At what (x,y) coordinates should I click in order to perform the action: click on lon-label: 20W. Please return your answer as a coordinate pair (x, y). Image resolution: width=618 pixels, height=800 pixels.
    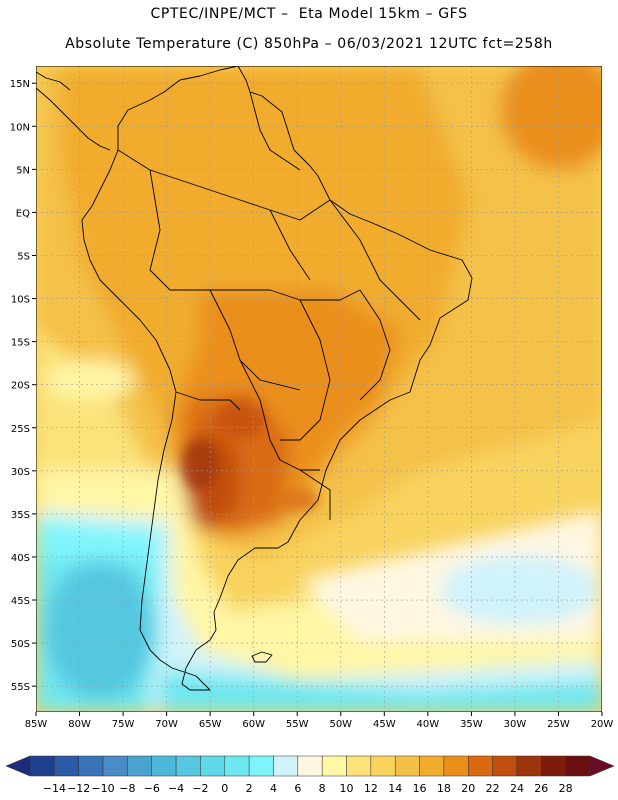
    Looking at the image, I should click on (602, 724).